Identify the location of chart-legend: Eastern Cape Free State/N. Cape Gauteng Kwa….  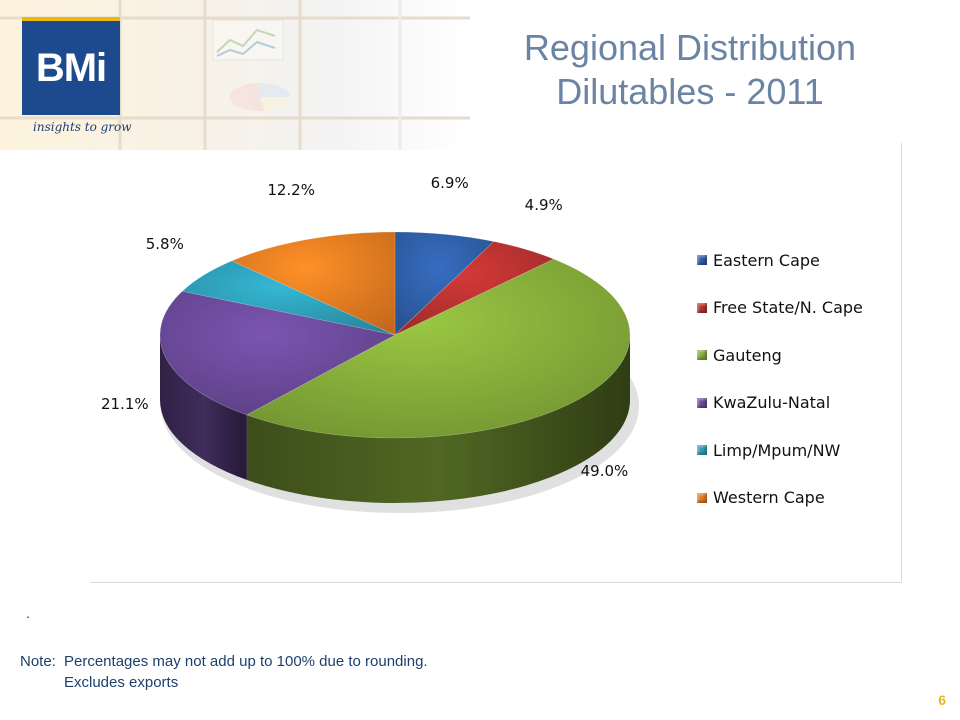
(780, 390).